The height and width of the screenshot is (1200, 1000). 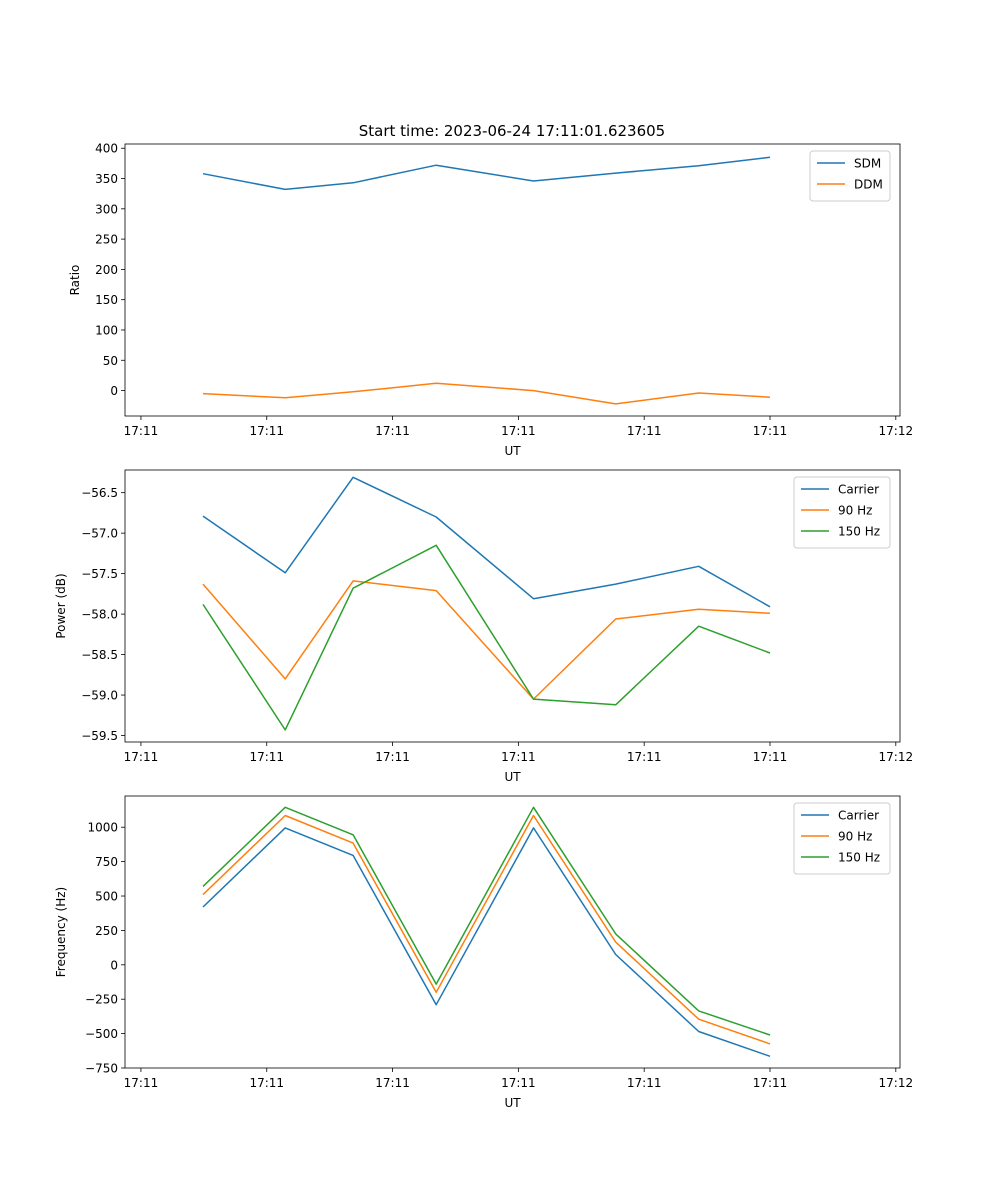 What do you see at coordinates (141, 757) in the screenshot?
I see `x-tick-label-2-1: 17:11` at bounding box center [141, 757].